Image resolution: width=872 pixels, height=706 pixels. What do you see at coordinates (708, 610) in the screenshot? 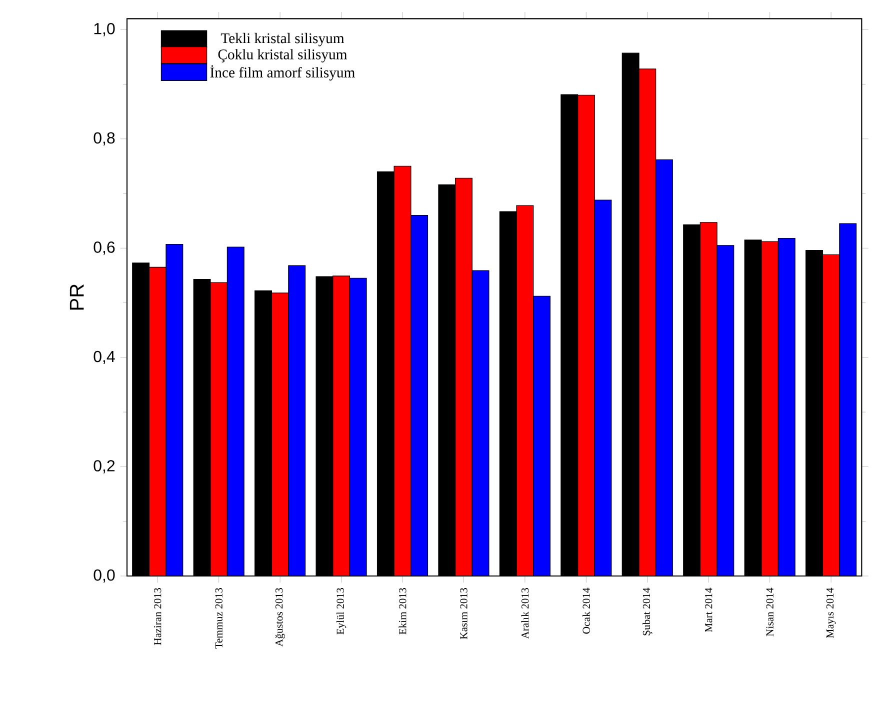
I see `x-tick-label: Mart 2014` at bounding box center [708, 610].